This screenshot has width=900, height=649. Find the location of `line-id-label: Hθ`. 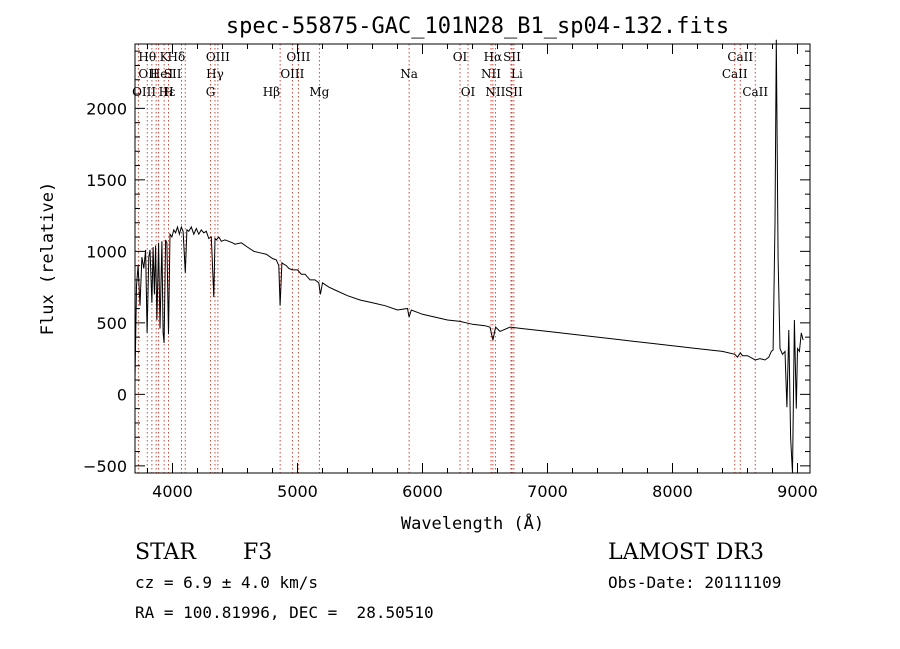

line-id-label: Hθ is located at coordinates (147, 57).